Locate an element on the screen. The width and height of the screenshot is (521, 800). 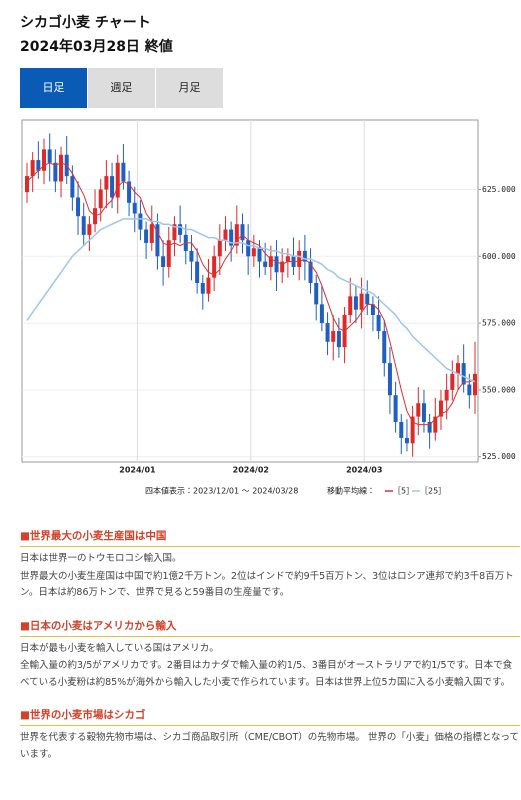
tab-bar: 日足 週足 月足 is located at coordinates (122, 88).